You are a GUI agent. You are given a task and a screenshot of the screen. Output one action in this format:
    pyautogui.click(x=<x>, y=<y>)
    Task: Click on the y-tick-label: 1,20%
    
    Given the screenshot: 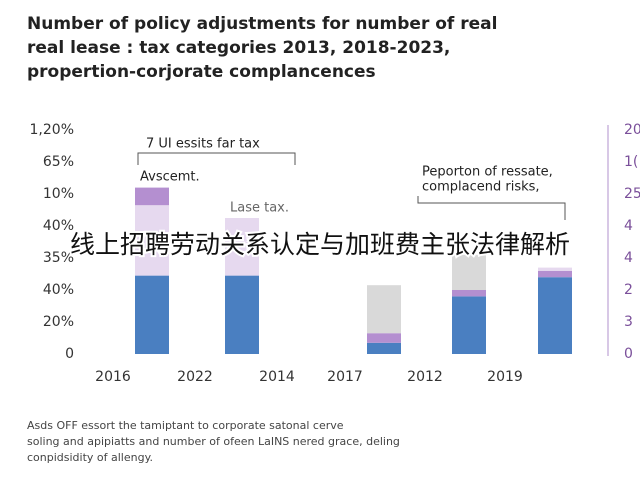 What is the action you would take?
    pyautogui.click(x=52, y=130)
    